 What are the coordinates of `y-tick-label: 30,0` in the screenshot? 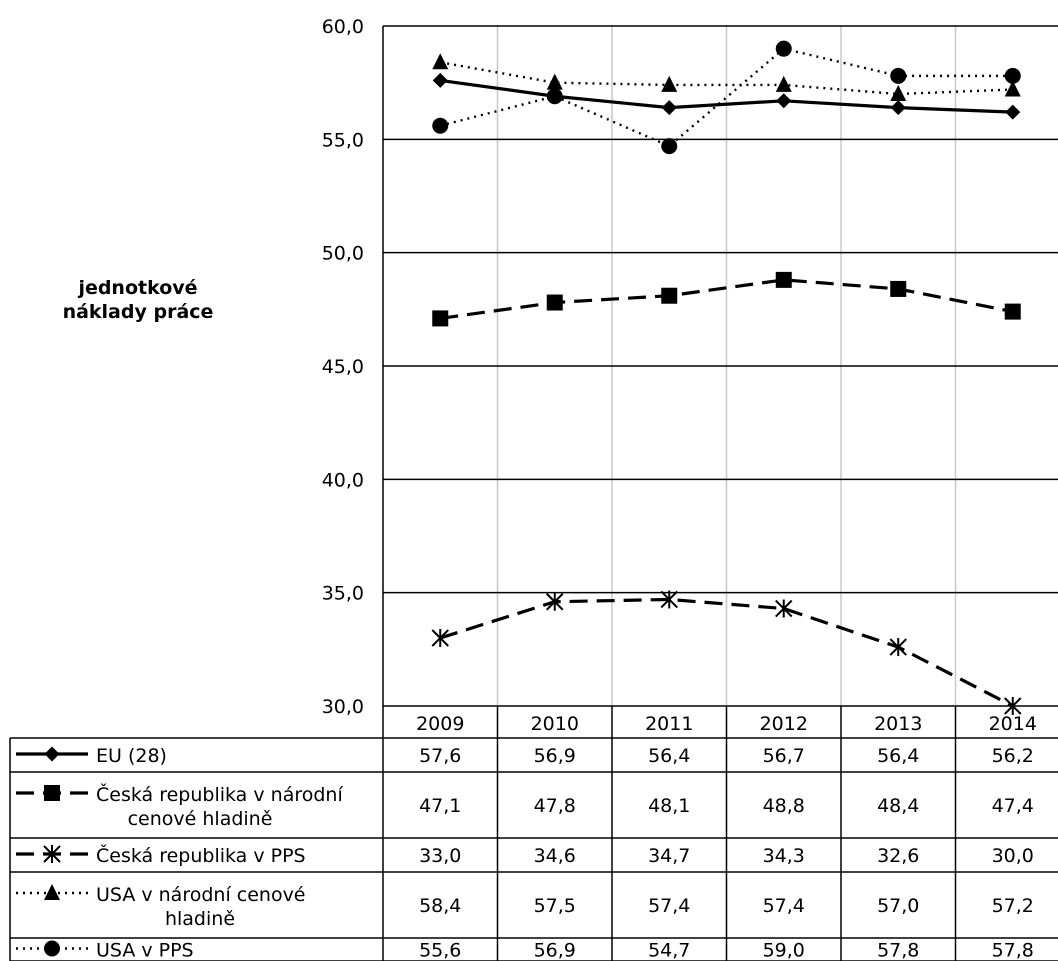 It's located at (343, 707).